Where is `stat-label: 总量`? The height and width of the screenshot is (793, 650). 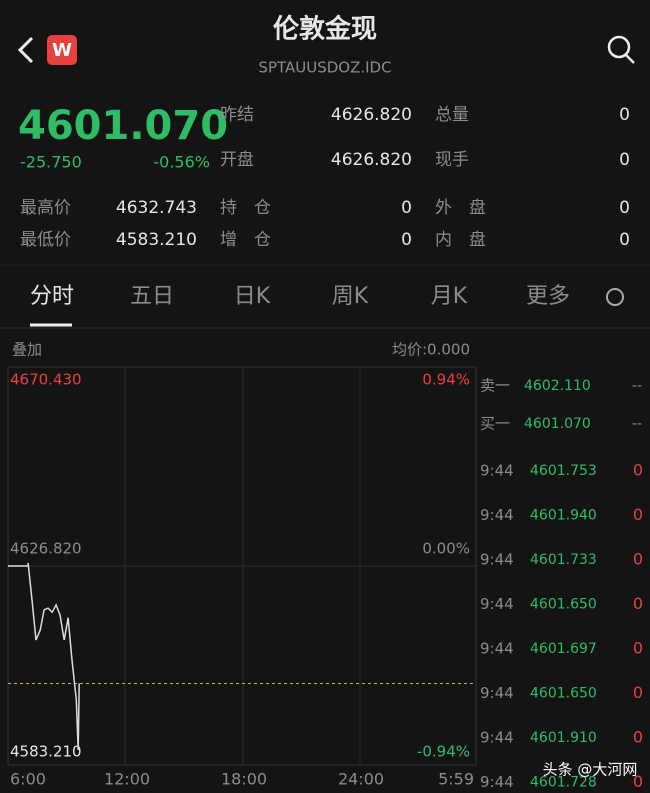 stat-label: 总量 is located at coordinates (452, 115).